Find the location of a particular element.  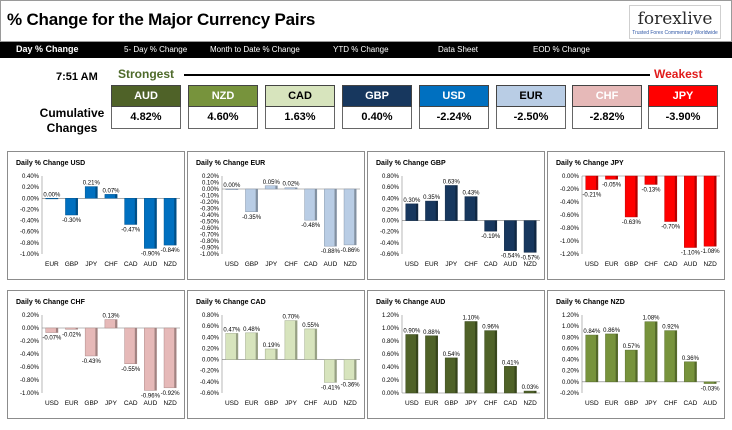

chart-title: Daily % Change USD is located at coordinates (50, 163).